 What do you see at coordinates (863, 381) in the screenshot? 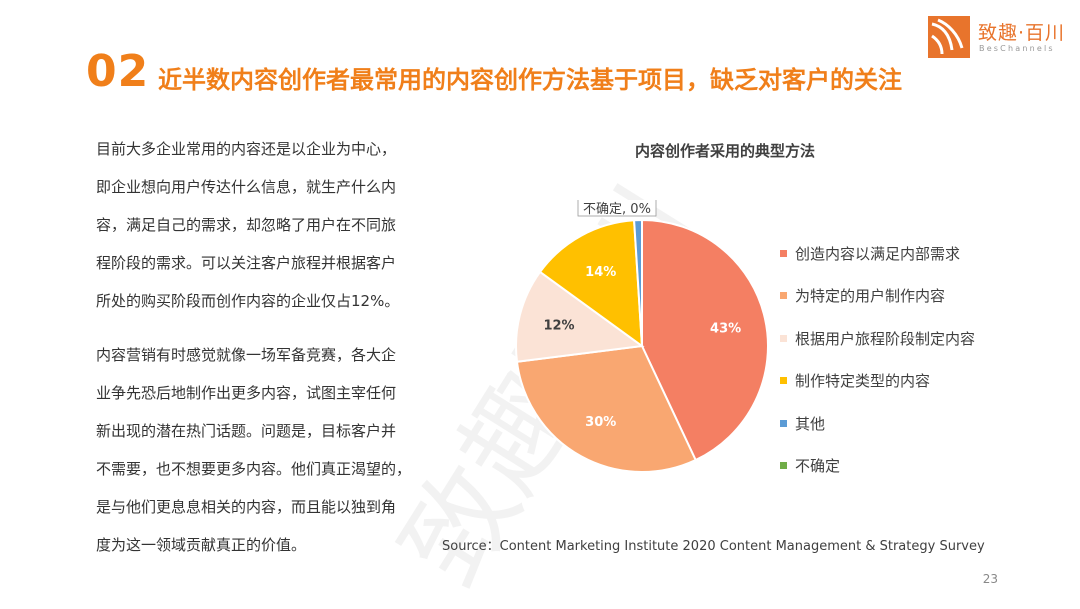
I see `legend-label: 制作特定类型的内容` at bounding box center [863, 381].